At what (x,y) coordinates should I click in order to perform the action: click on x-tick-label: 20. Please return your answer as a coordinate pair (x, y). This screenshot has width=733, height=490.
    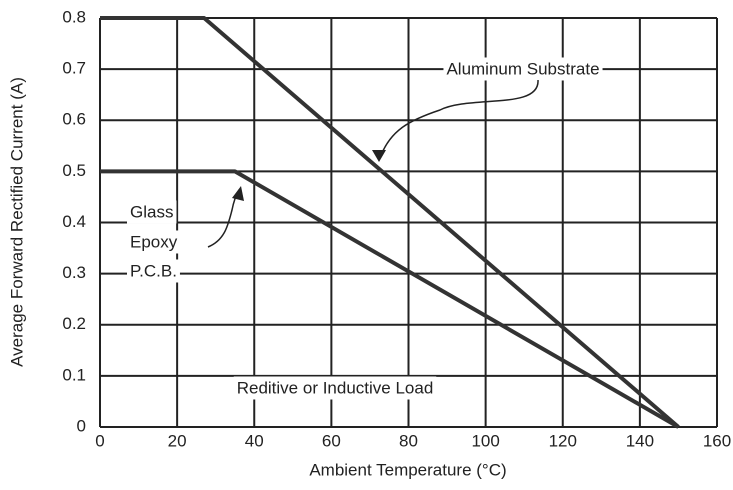
    Looking at the image, I should click on (177, 440).